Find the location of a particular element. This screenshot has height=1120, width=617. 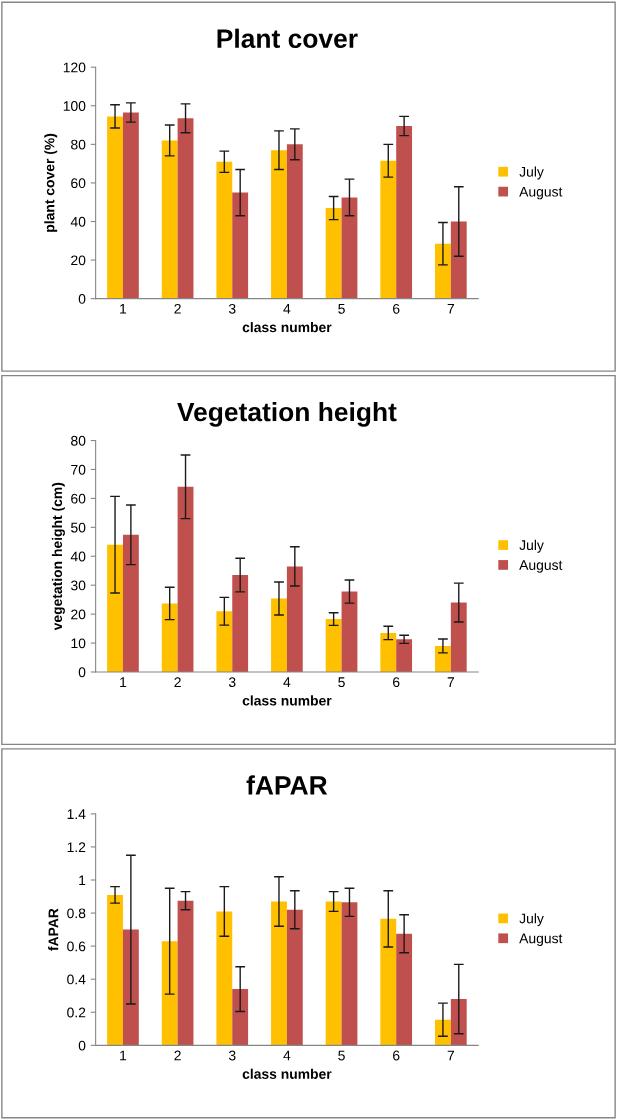

y-axis-title: plant cover (%) is located at coordinates (51, 182).